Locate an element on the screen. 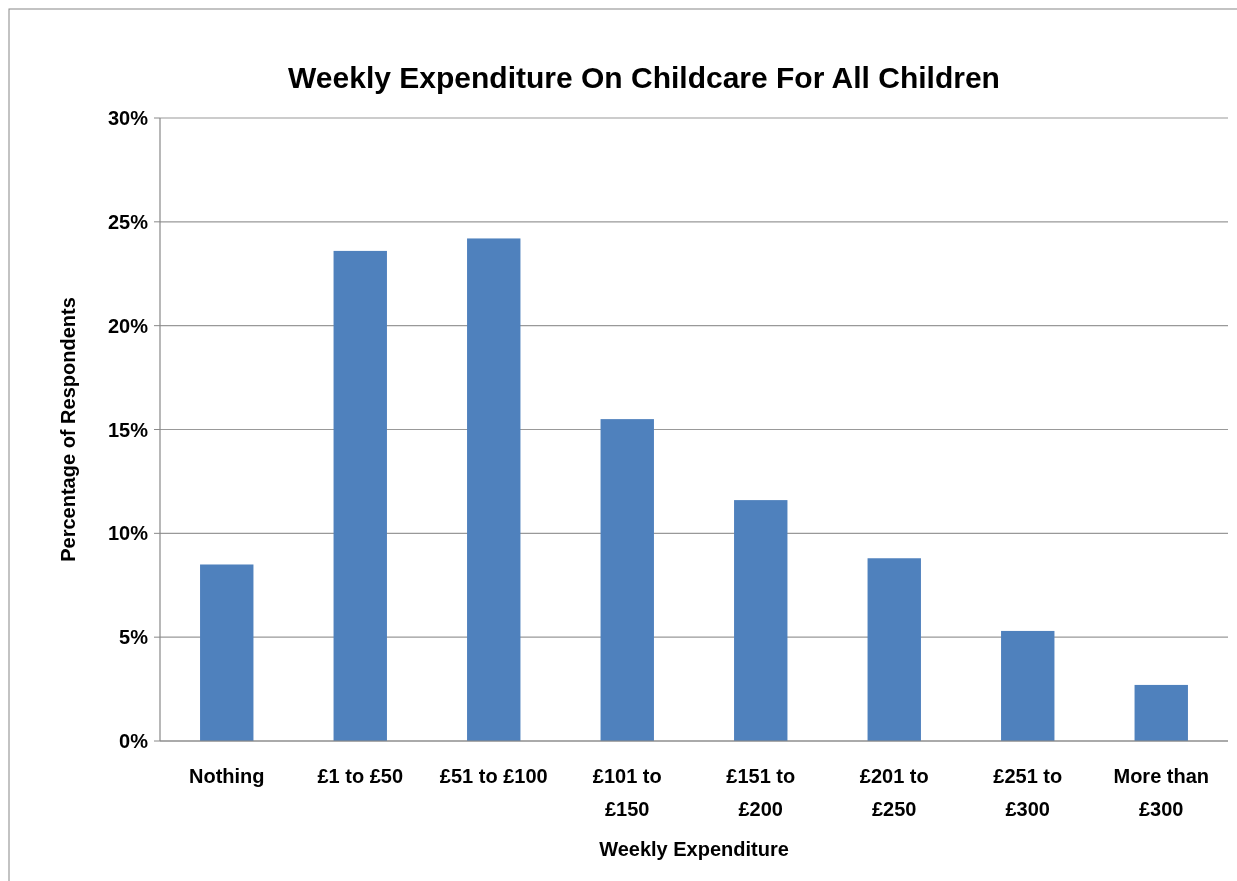 Image resolution: width=1237 pixels, height=881 pixels. chart-title: Weekly Expenditure On Childcare For All Children is located at coordinates (644, 77).